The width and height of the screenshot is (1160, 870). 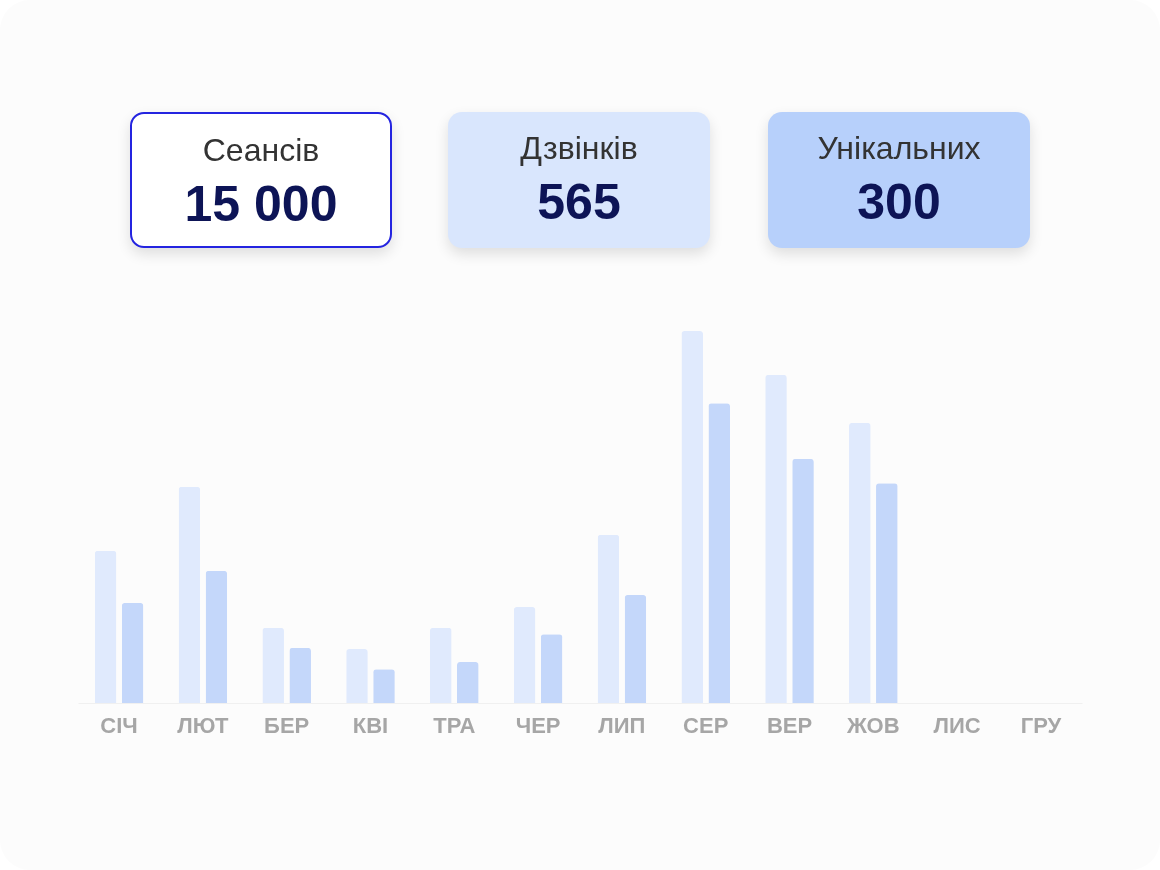 What do you see at coordinates (622, 725) in the screenshot?
I see `x-tick-label: ЛИП` at bounding box center [622, 725].